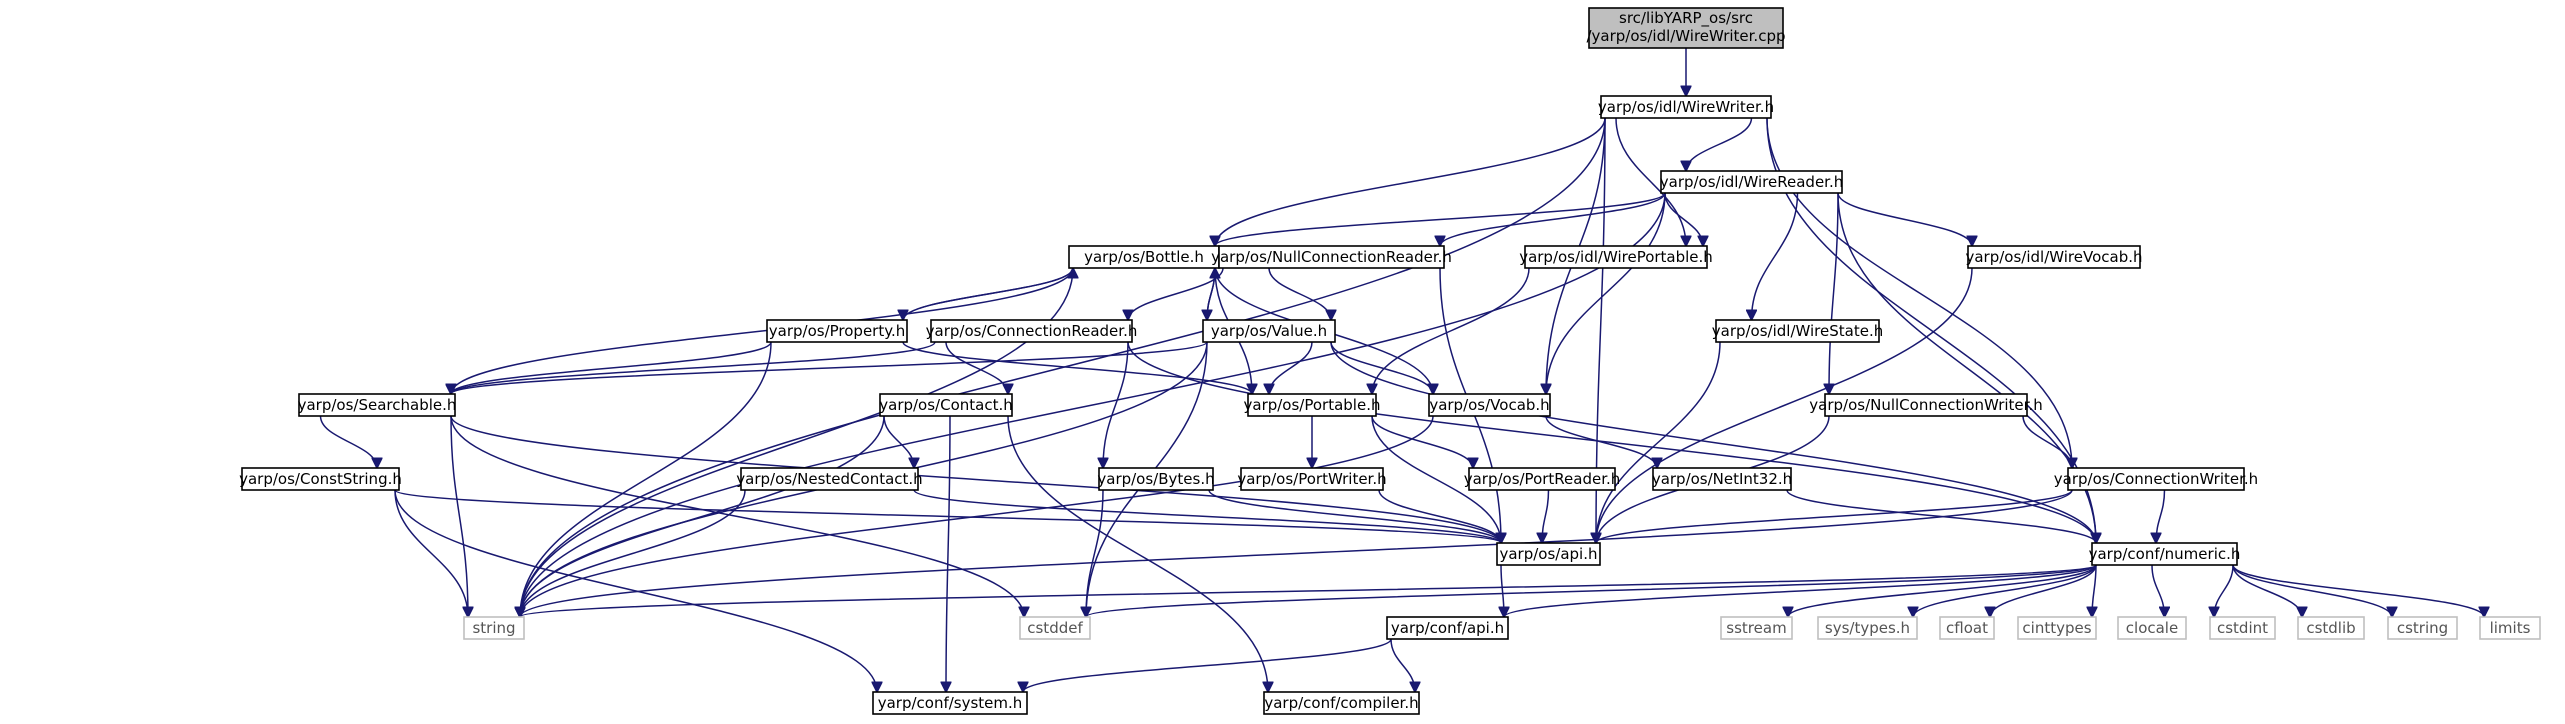 Image resolution: width=2565 pixels, height=724 pixels. I want to click on node-vocab-h: yarp/os/Vocab.h, so click(1489, 405).